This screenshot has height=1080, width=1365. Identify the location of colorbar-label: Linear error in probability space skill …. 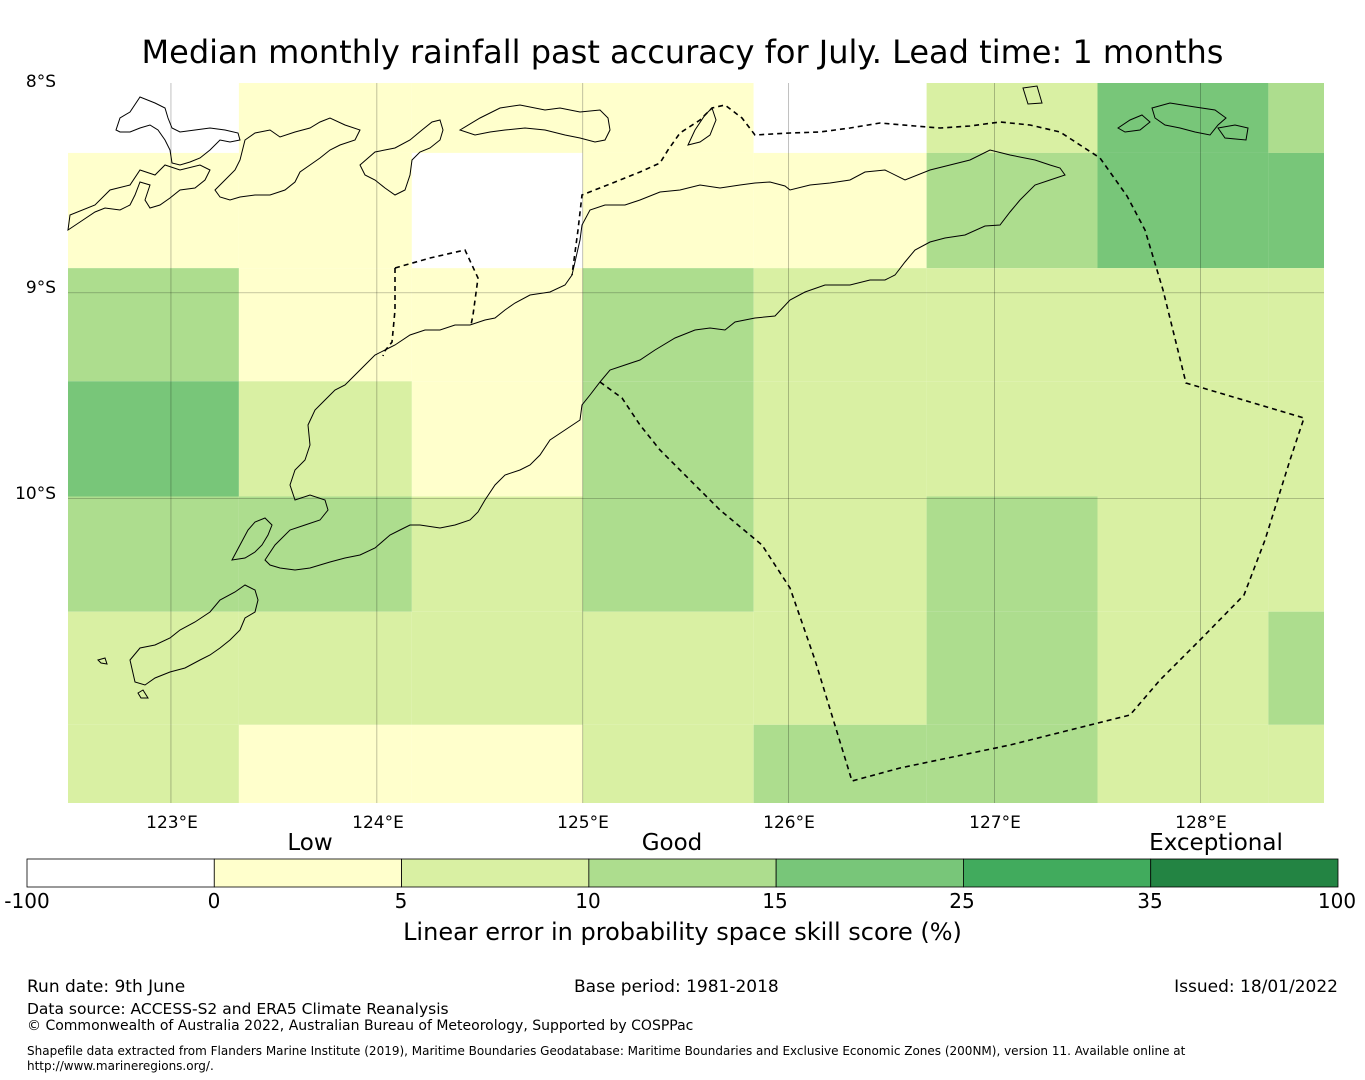
(682, 932).